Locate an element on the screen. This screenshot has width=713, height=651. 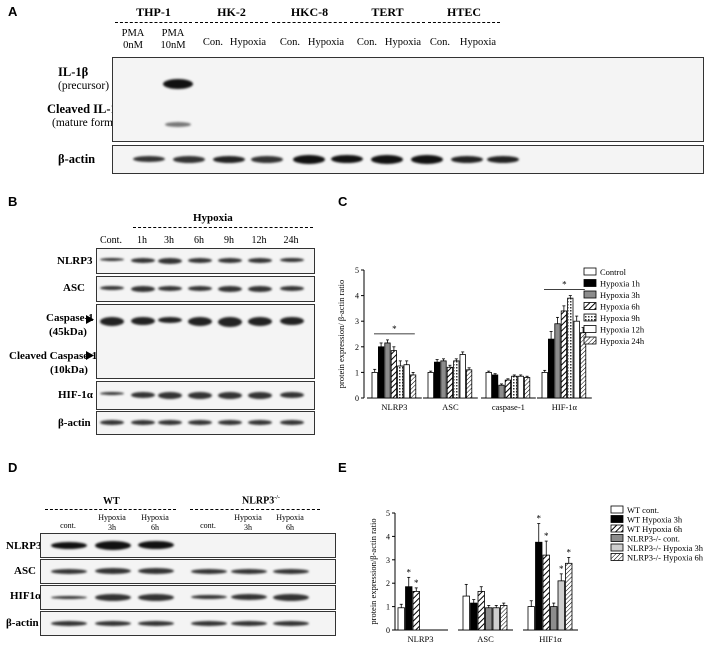
lane-label-a-7: Hypoxia is located at coordinates (403, 42).